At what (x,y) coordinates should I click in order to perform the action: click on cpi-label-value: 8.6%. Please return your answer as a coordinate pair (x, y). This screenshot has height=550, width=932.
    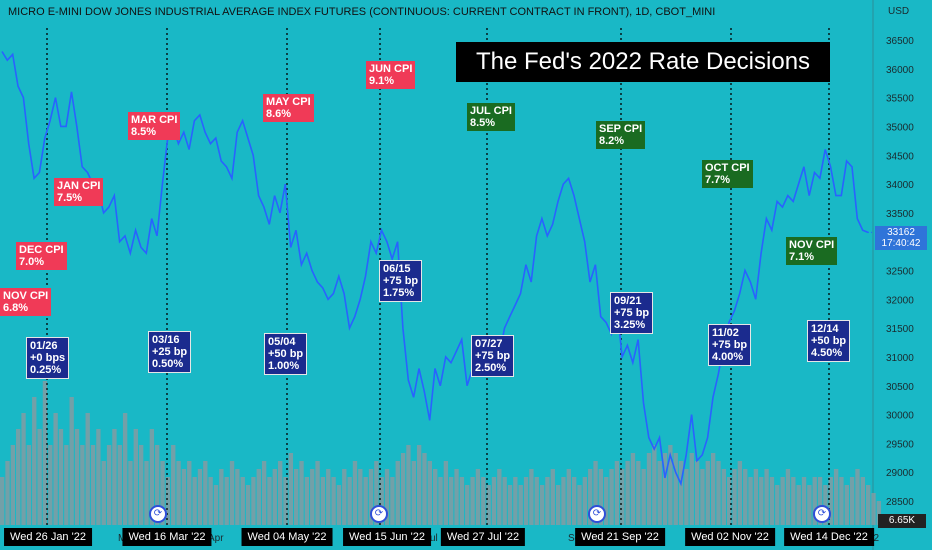
    Looking at the image, I should click on (279, 114).